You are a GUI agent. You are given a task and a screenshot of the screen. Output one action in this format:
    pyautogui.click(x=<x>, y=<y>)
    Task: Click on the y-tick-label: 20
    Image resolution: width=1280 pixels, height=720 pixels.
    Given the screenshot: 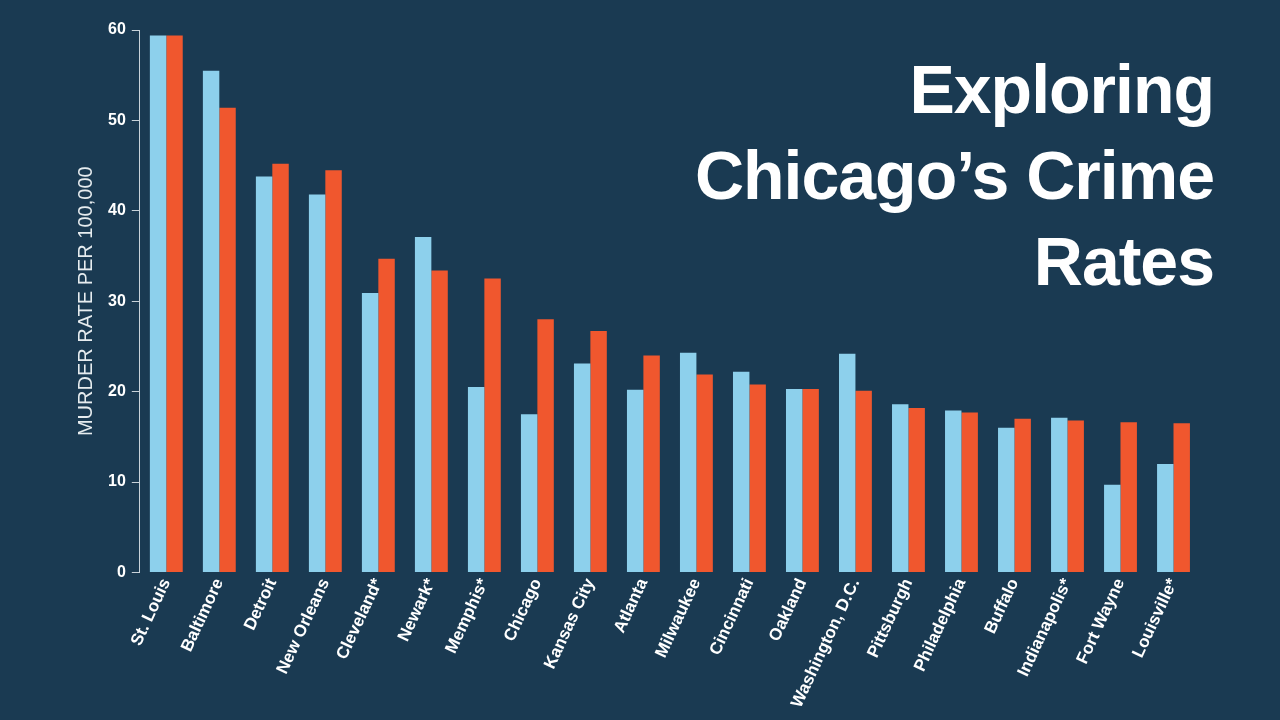 What is the action you would take?
    pyautogui.click(x=117, y=391)
    